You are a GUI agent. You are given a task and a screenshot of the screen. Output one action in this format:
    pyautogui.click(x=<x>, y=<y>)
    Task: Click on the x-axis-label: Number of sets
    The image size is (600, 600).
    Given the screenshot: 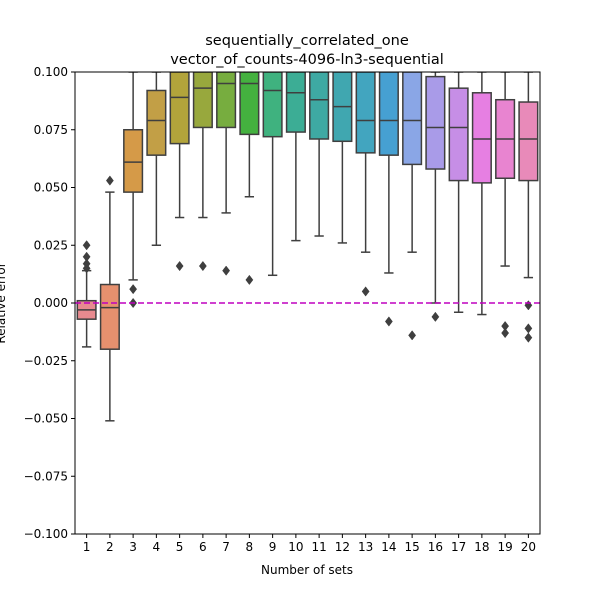 What is the action you would take?
    pyautogui.click(x=307, y=570)
    